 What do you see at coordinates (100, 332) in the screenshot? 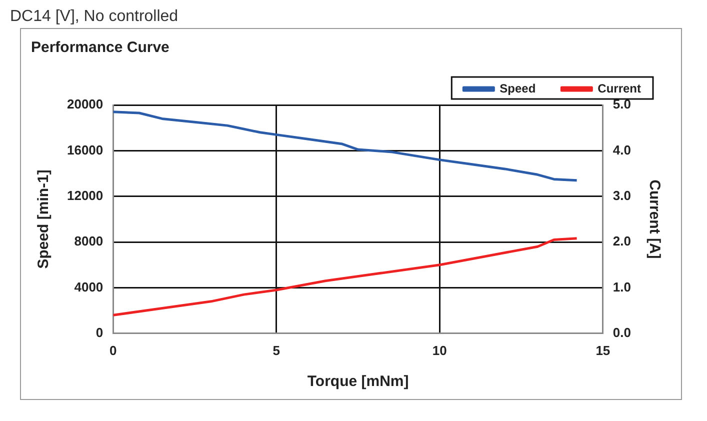
I see `y-tick-label: 0` at bounding box center [100, 332].